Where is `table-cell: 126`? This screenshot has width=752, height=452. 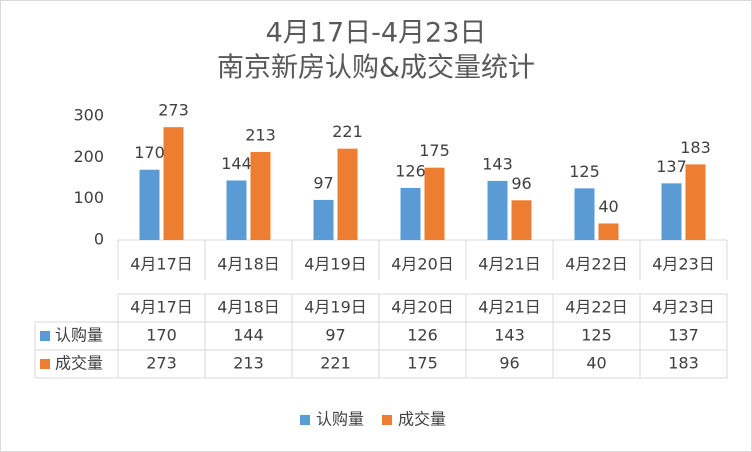 table-cell: 126 is located at coordinates (422, 335).